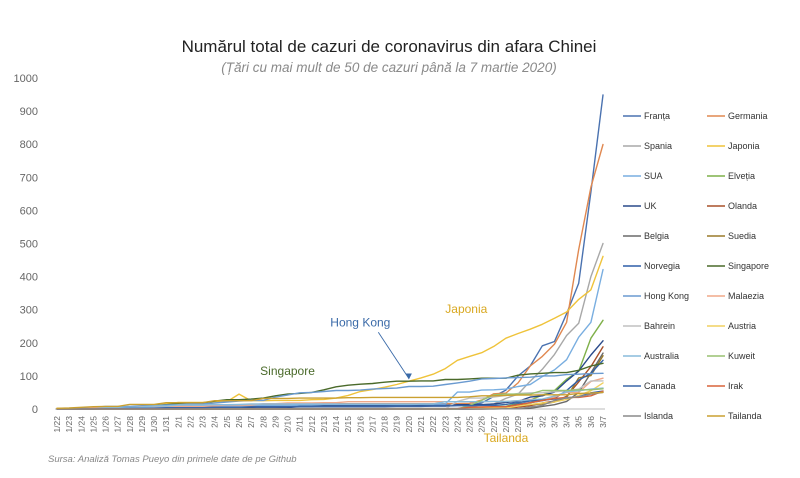 The width and height of the screenshot is (800, 478). What do you see at coordinates (275, 422) in the screenshot?
I see `x-tick-label: 2/9` at bounding box center [275, 422].